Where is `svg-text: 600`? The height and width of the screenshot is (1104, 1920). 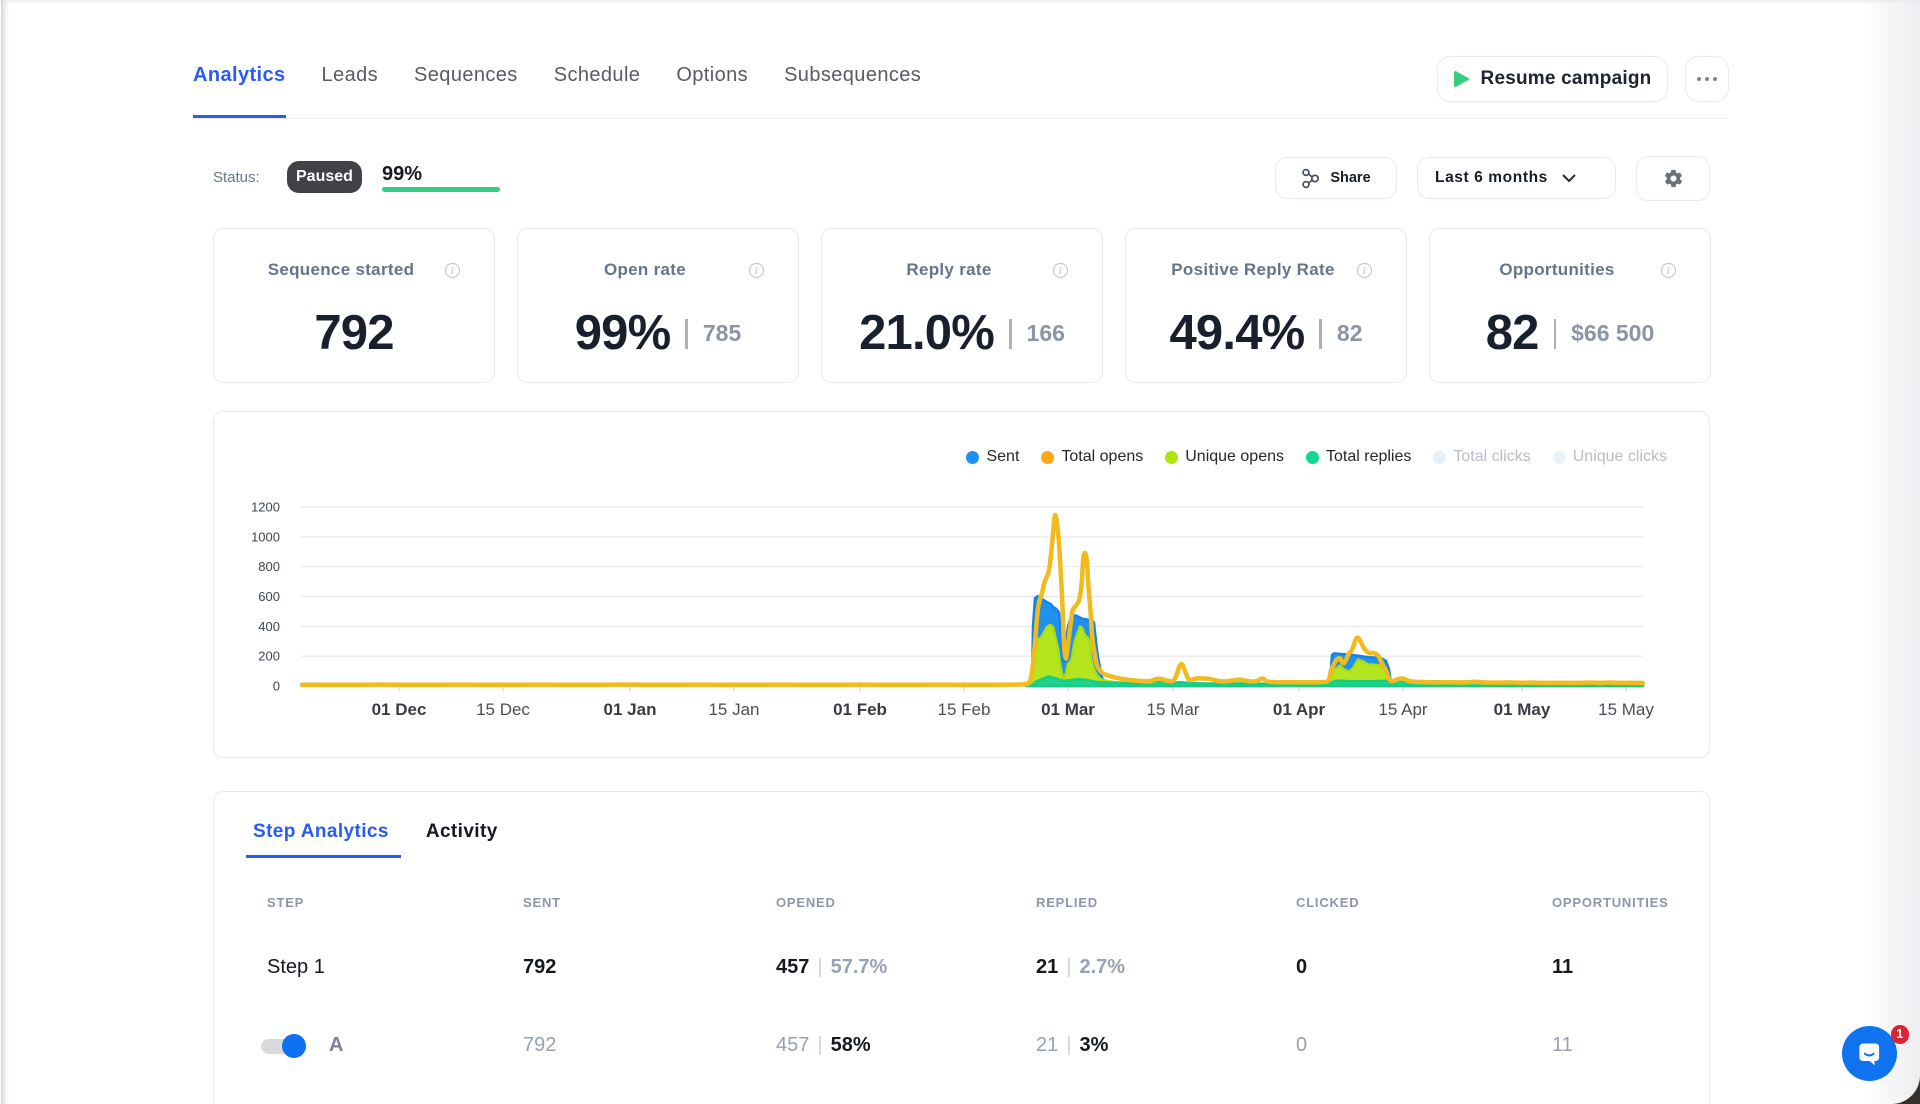 svg-text: 600 is located at coordinates (269, 596).